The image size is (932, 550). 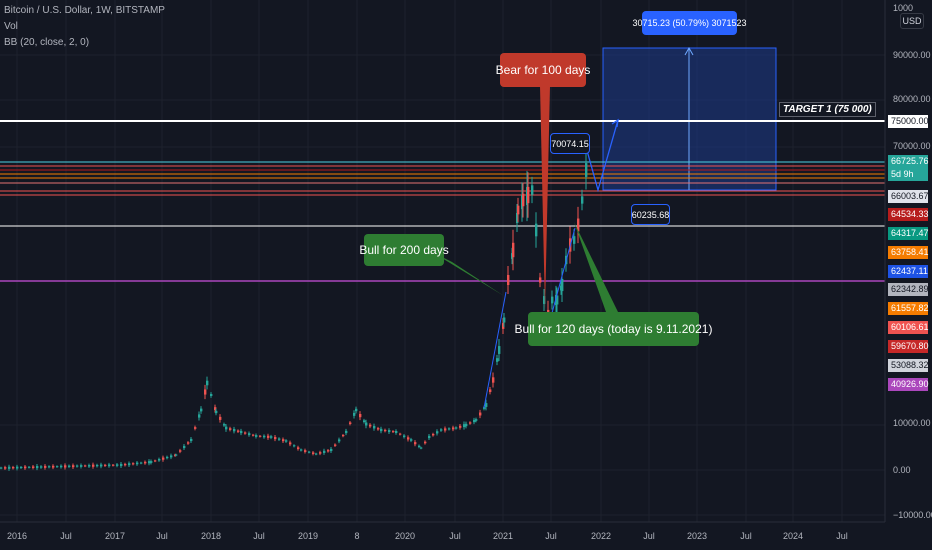 I want to click on price-tag: 62342.89, so click(x=908, y=289).